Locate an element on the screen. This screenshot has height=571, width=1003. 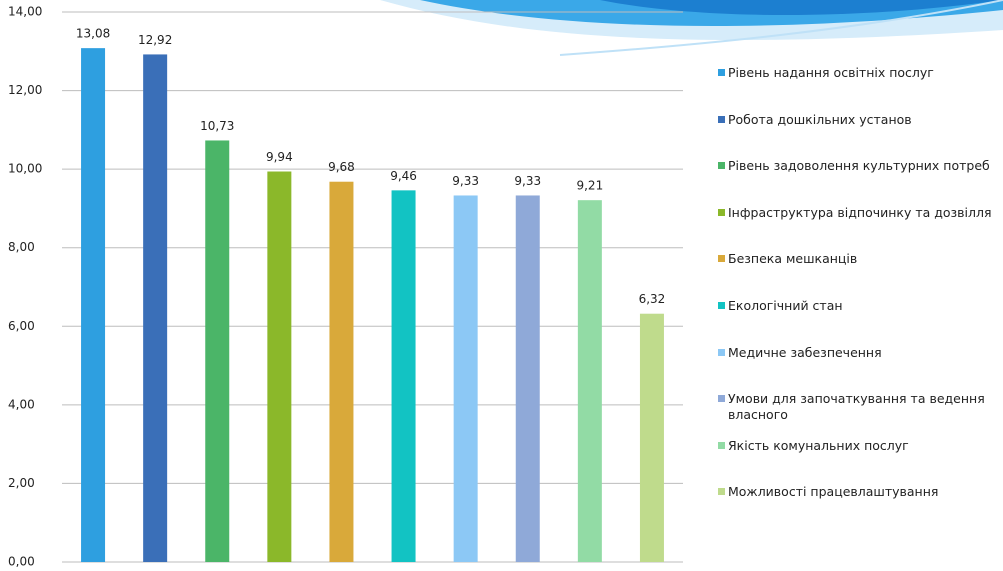
legend-label: Інфраструктура відпочинку та дозвілля is located at coordinates (860, 212).